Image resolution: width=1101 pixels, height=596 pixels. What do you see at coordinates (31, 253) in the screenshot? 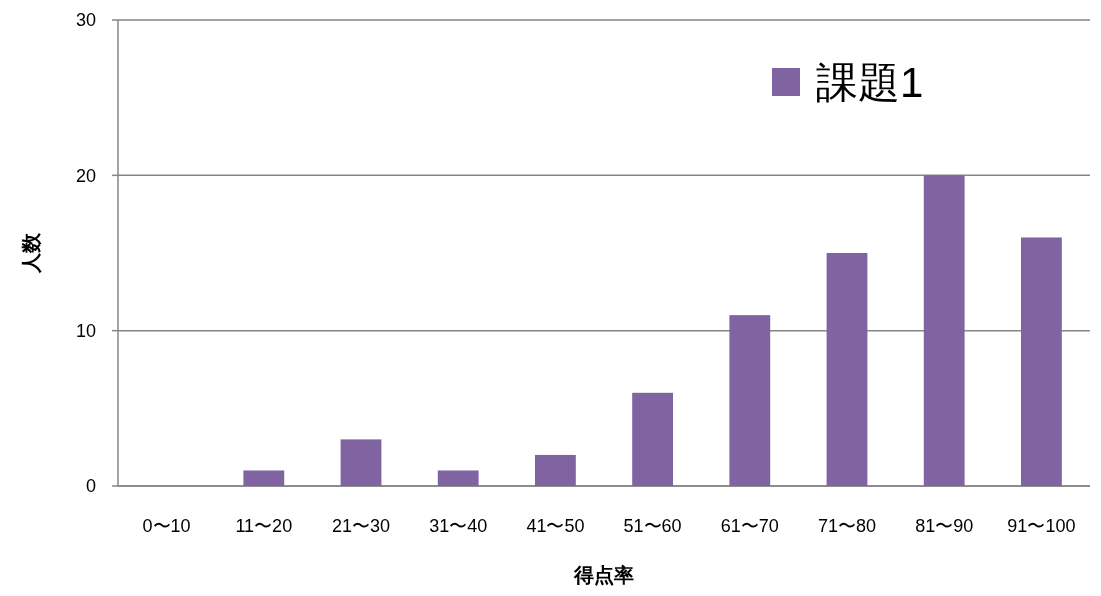
I see `y-axis-title: 人数` at bounding box center [31, 253].